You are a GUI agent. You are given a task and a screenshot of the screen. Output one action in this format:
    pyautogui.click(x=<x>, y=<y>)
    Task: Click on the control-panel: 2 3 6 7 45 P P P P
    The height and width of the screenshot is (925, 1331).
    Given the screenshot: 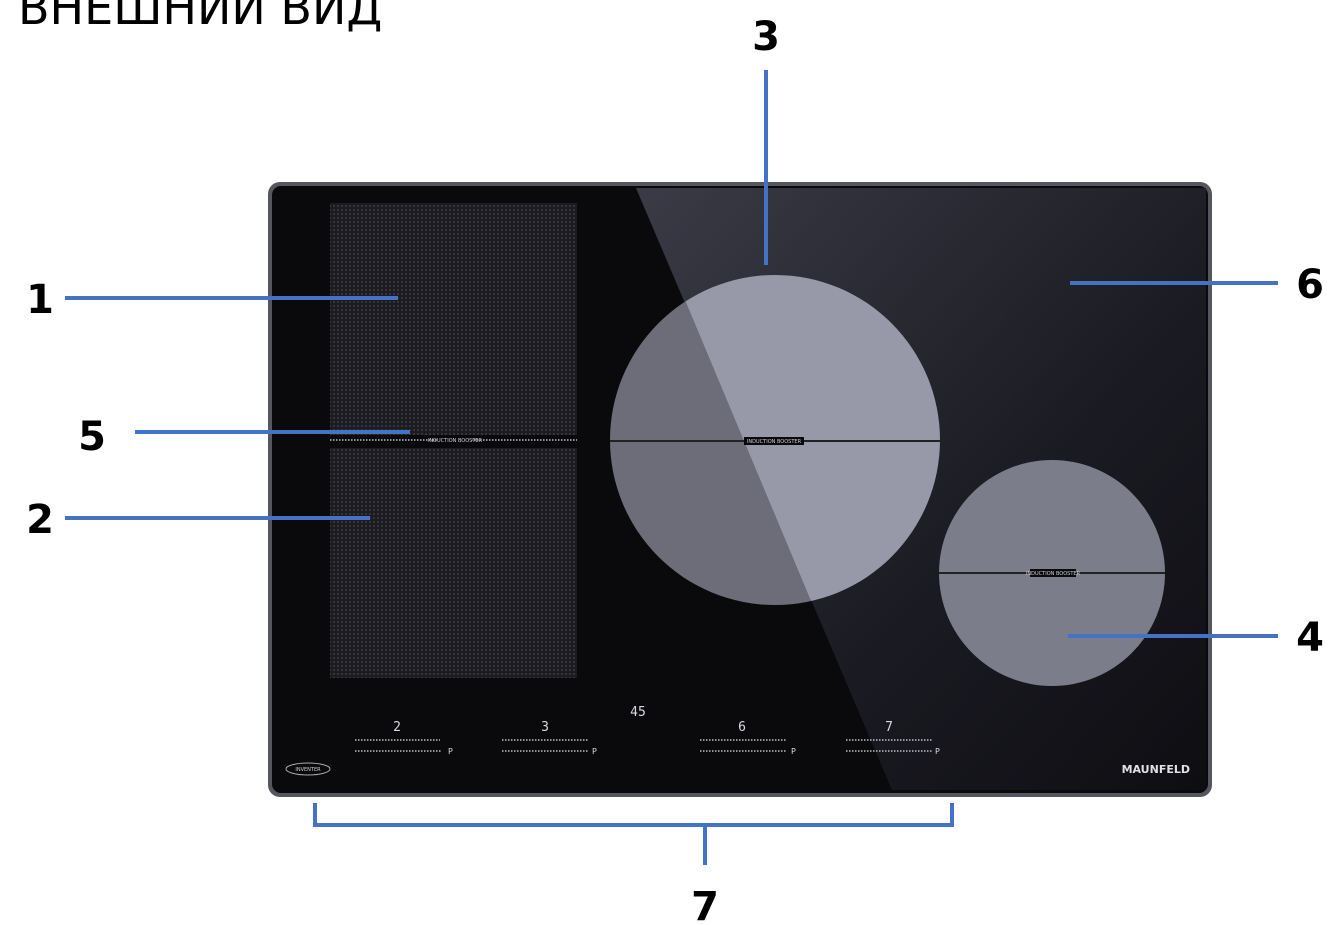 What is the action you would take?
    pyautogui.click(x=647, y=730)
    